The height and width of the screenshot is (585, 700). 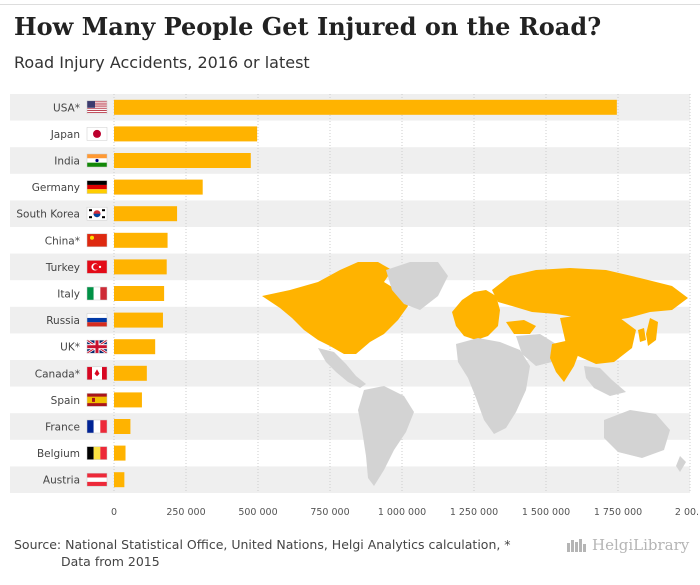 I want to click on chart-subtitle: Road Injury Accidents, 2016 or latest, so click(x=162, y=62).